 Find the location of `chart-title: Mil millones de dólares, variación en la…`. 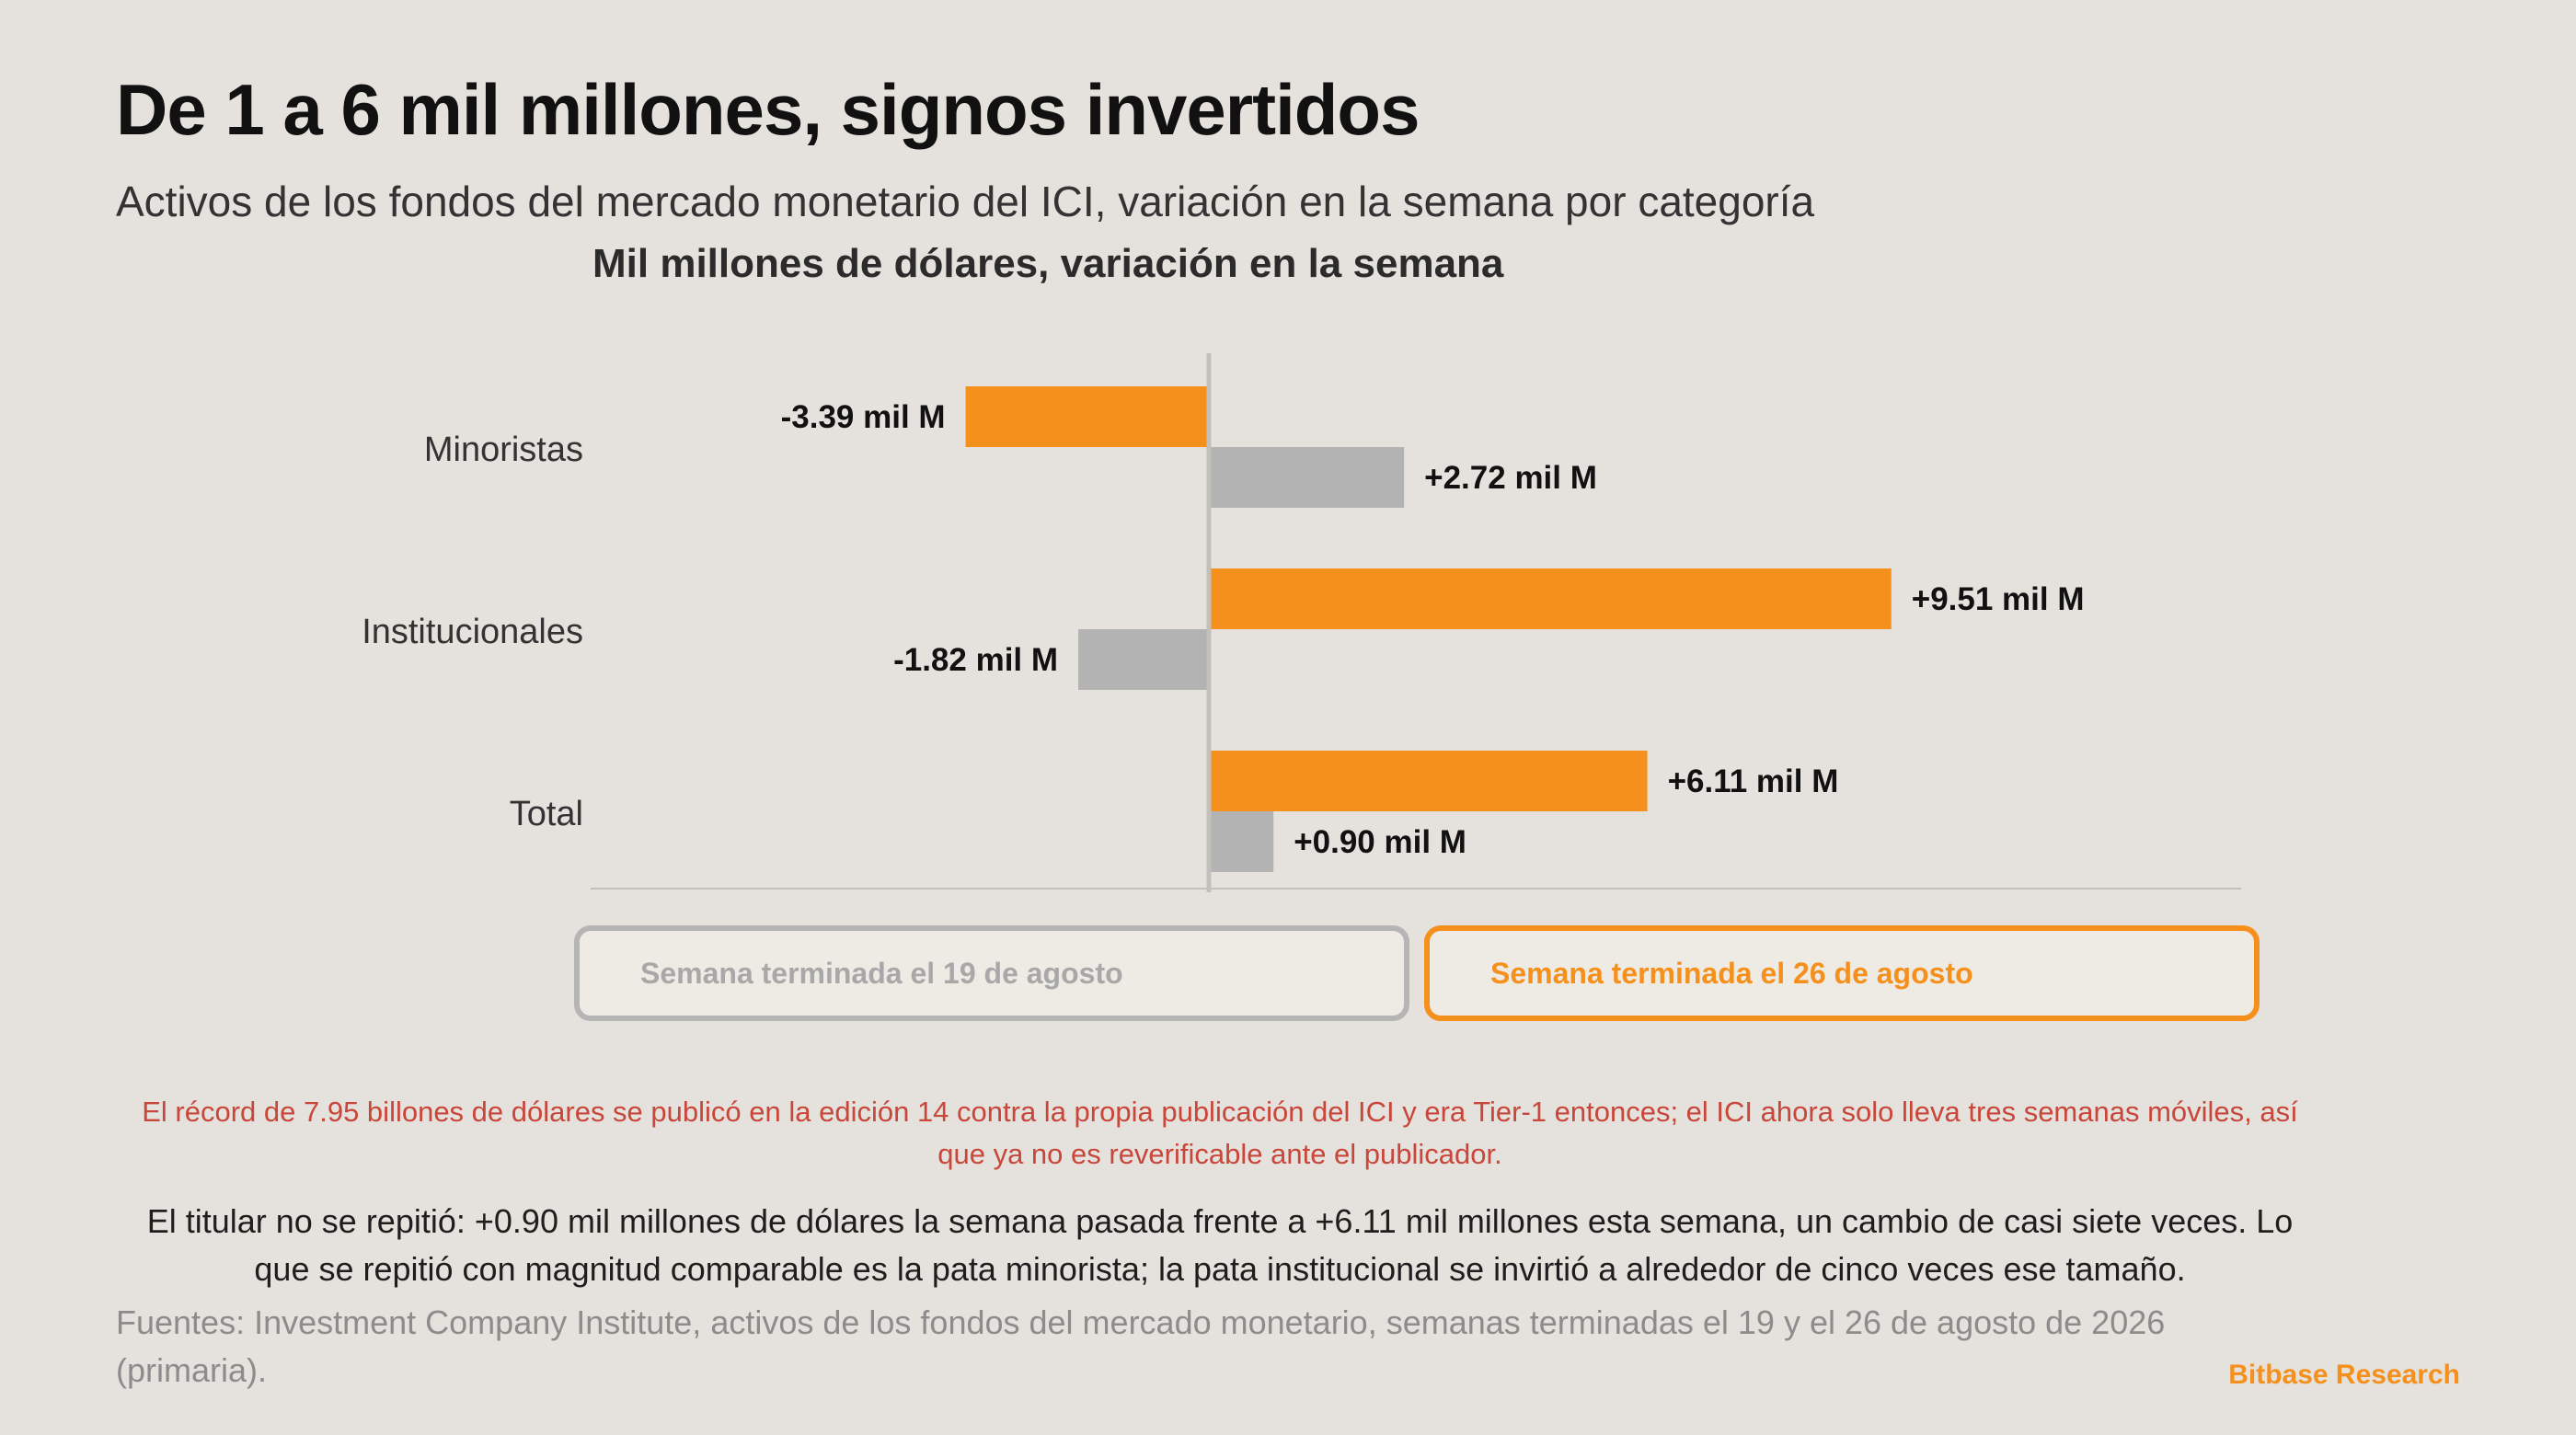

chart-title: Mil millones de dólares, variación en la… is located at coordinates (1048, 263).